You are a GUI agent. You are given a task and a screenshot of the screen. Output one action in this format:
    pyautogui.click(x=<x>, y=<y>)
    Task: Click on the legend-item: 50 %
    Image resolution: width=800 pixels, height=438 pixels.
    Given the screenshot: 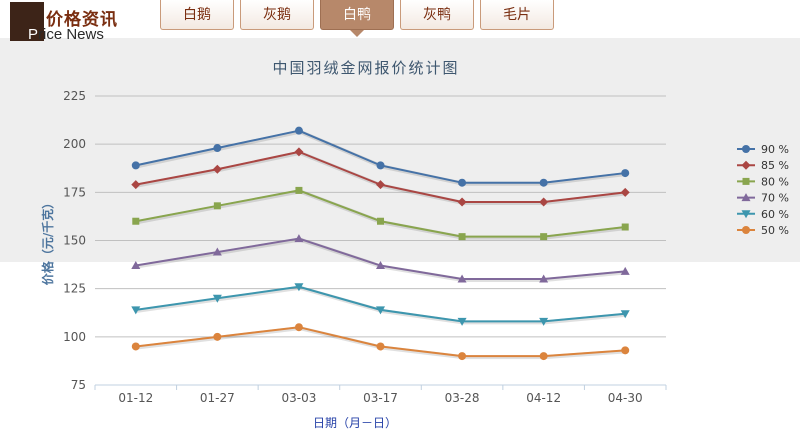 What is the action you would take?
    pyautogui.click(x=763, y=230)
    